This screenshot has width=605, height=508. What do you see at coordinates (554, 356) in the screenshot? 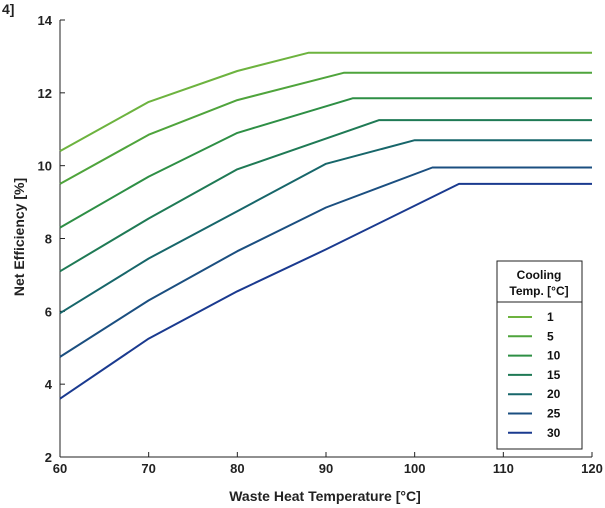
I see `legend-label-10: 10` at bounding box center [554, 356].